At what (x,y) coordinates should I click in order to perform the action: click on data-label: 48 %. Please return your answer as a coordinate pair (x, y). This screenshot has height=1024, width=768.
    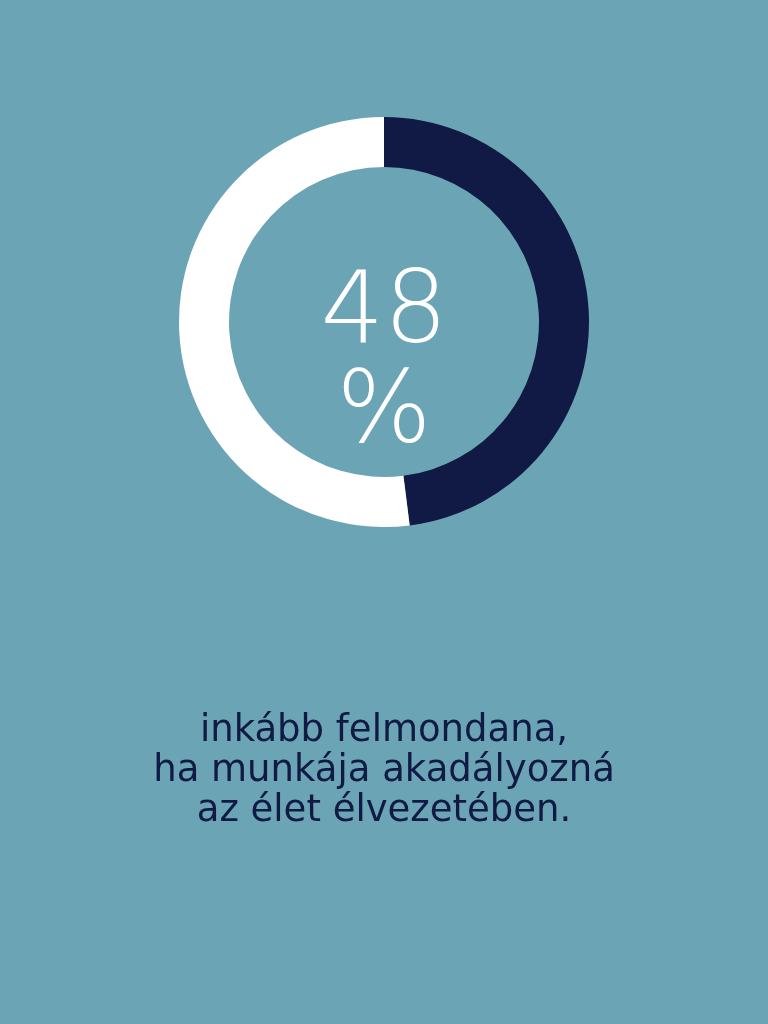
    Looking at the image, I should click on (384, 357).